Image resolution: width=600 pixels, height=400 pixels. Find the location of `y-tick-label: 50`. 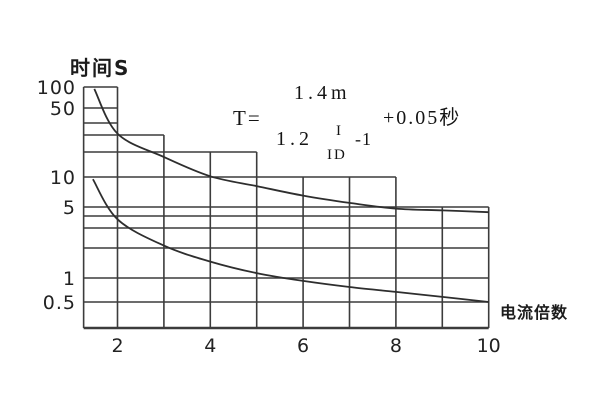

y-tick-label: 50 is located at coordinates (62, 109).